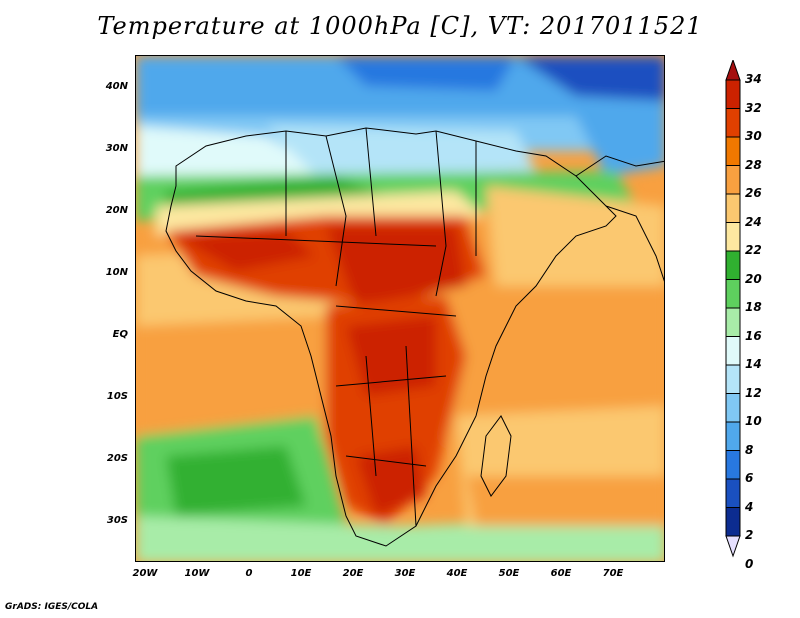  Describe the element at coordinates (120, 334) in the screenshot. I see `lat-label-eq: EQ` at that location.